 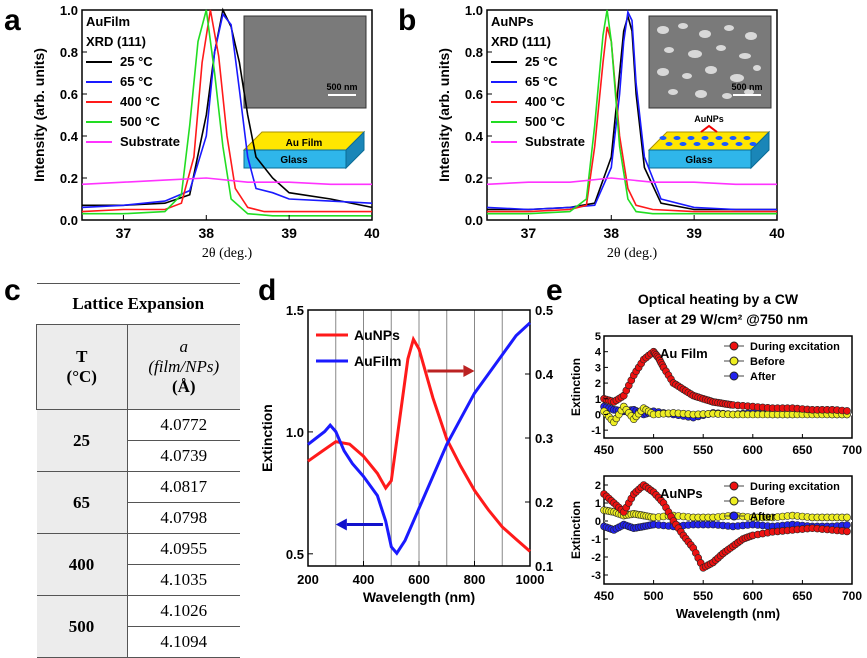 I want to click on y-tick-label: 0, so click(x=598, y=522).